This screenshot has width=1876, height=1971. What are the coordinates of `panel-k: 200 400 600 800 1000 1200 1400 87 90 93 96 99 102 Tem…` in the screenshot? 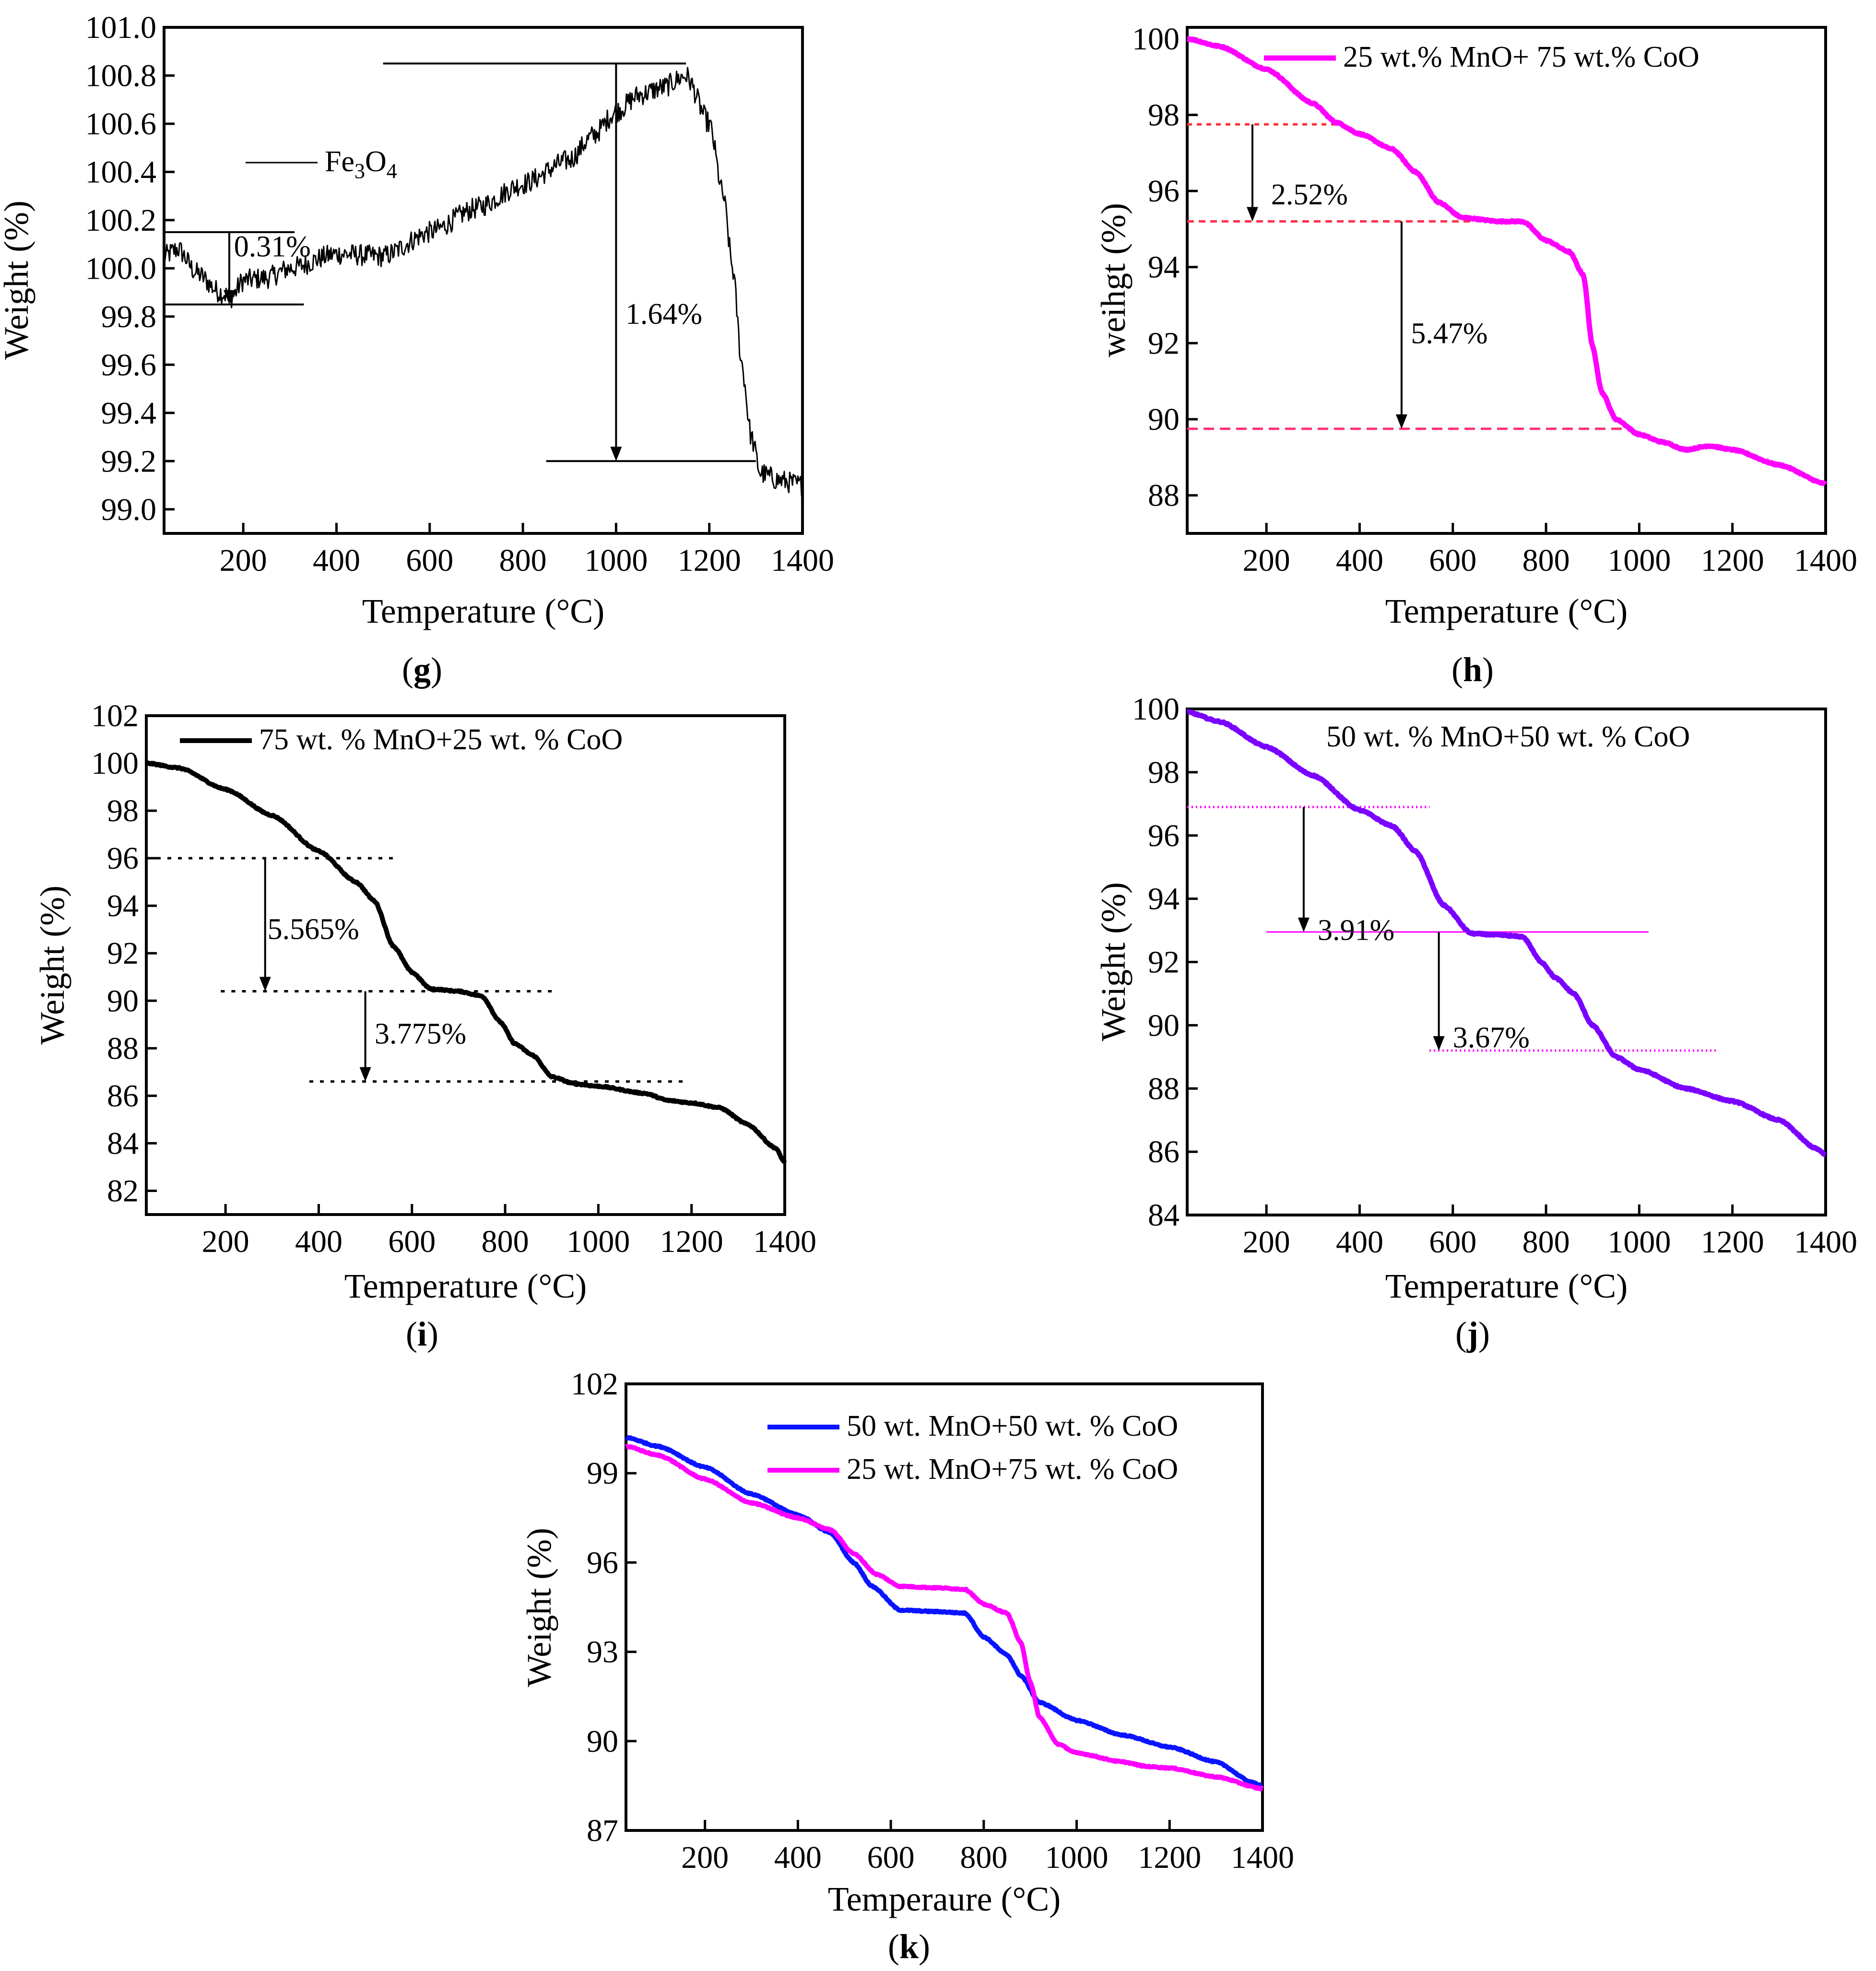 It's located at (907, 1666).